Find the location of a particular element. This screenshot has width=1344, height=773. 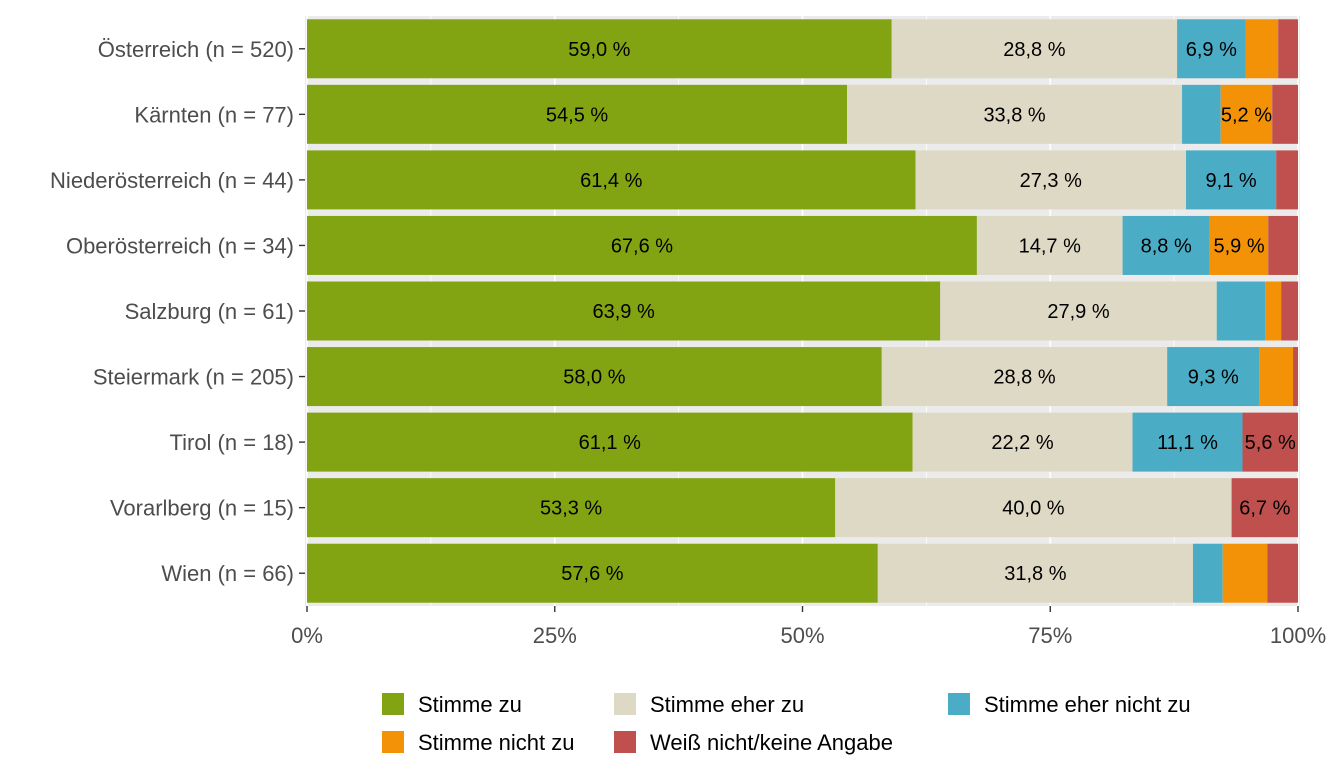

data-label: 27,3 % is located at coordinates (1051, 181).